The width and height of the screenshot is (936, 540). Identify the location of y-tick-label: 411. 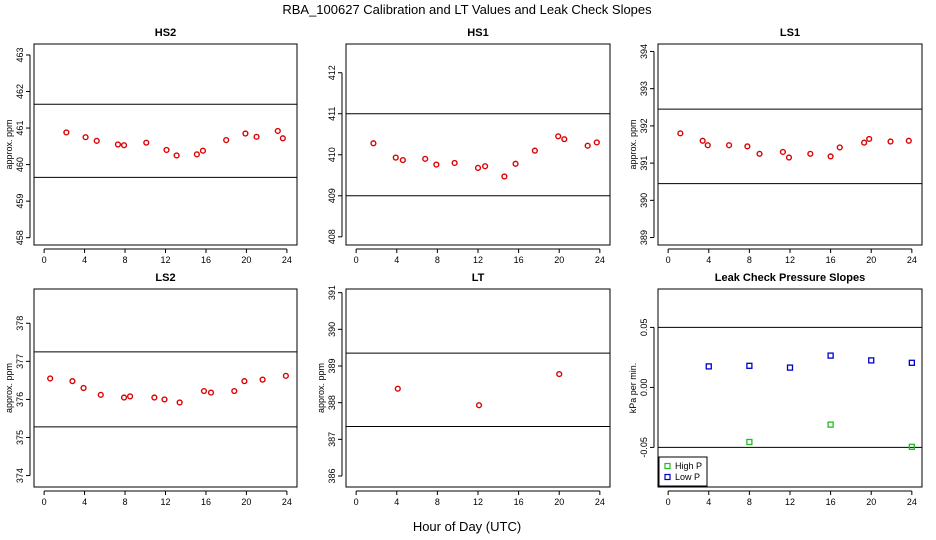
(332, 114).